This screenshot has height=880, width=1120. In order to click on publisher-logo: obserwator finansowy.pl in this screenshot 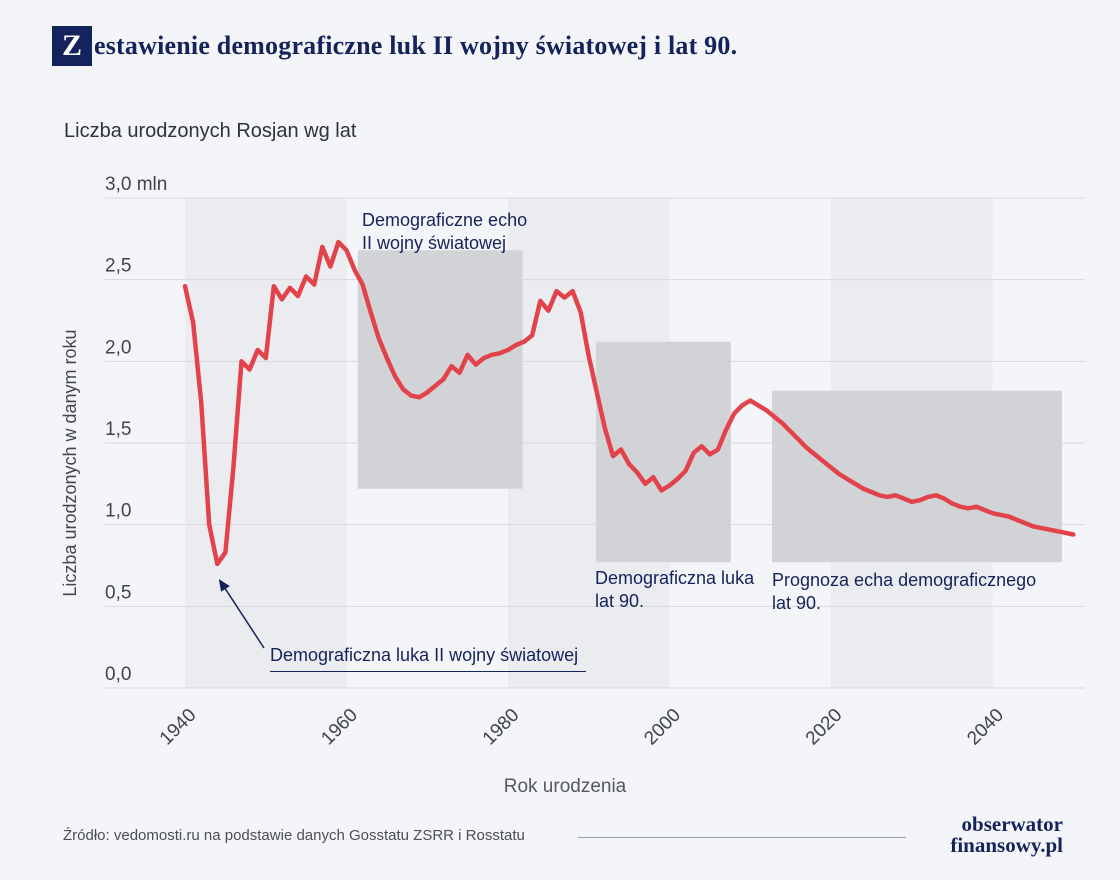, I will do `click(1006, 835)`.